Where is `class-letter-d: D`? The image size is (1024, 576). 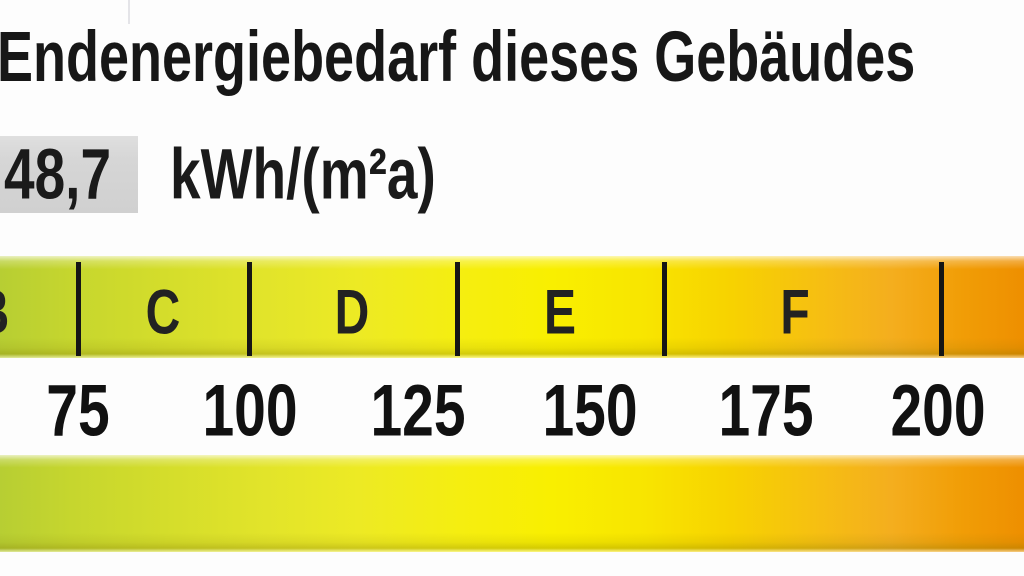
class-letter-d: D is located at coordinates (352, 312).